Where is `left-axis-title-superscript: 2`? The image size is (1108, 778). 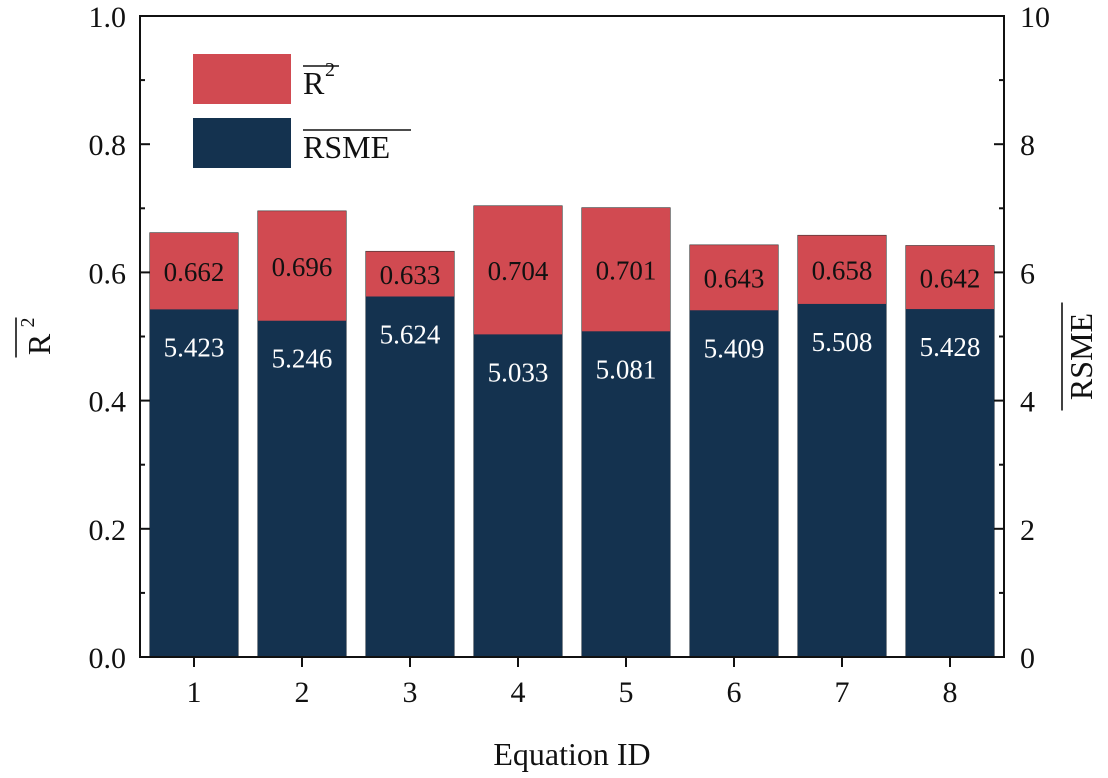
left-axis-title-superscript: 2 is located at coordinates (28, 323).